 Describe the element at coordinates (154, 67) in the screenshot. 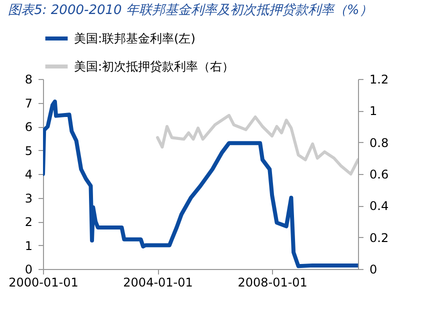

I see `legend-label: 美国:初次抵押贷款利率（右）` at that location.